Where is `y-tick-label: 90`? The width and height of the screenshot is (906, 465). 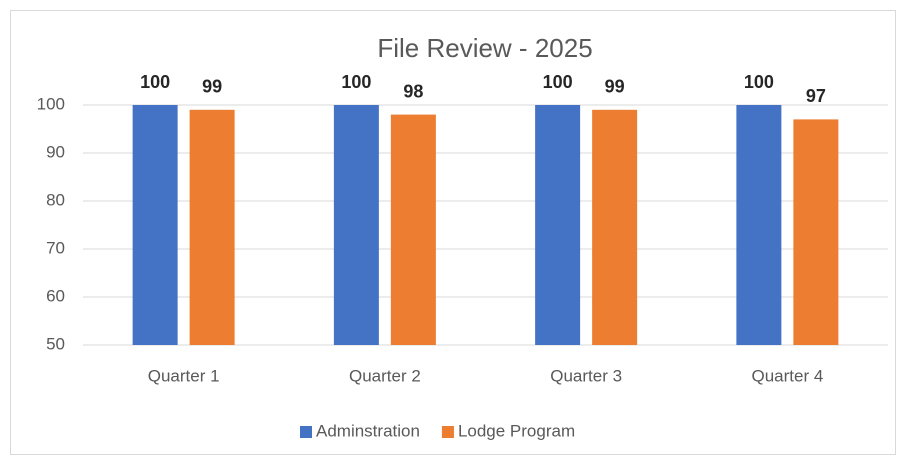 y-tick-label: 90 is located at coordinates (55, 151).